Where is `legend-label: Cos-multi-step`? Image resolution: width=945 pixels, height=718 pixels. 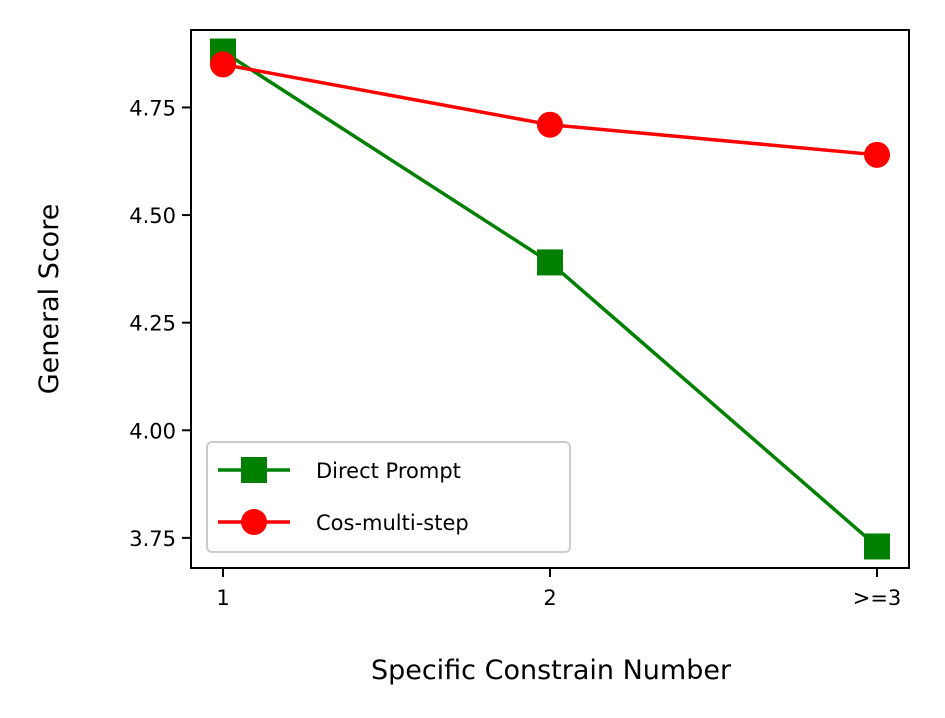 legend-label: Cos-multi-step is located at coordinates (392, 523).